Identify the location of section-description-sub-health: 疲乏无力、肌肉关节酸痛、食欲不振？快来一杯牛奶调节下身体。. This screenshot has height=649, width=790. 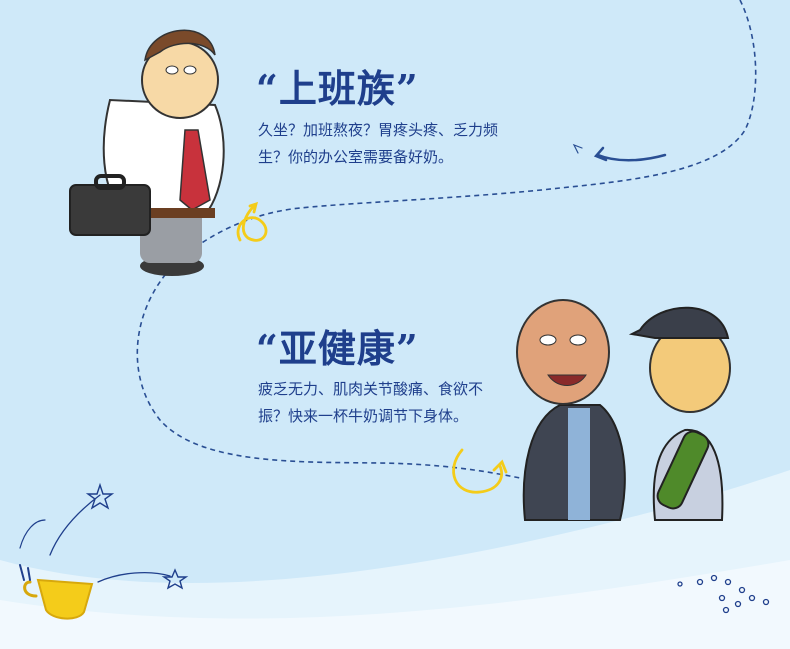
(371, 402).